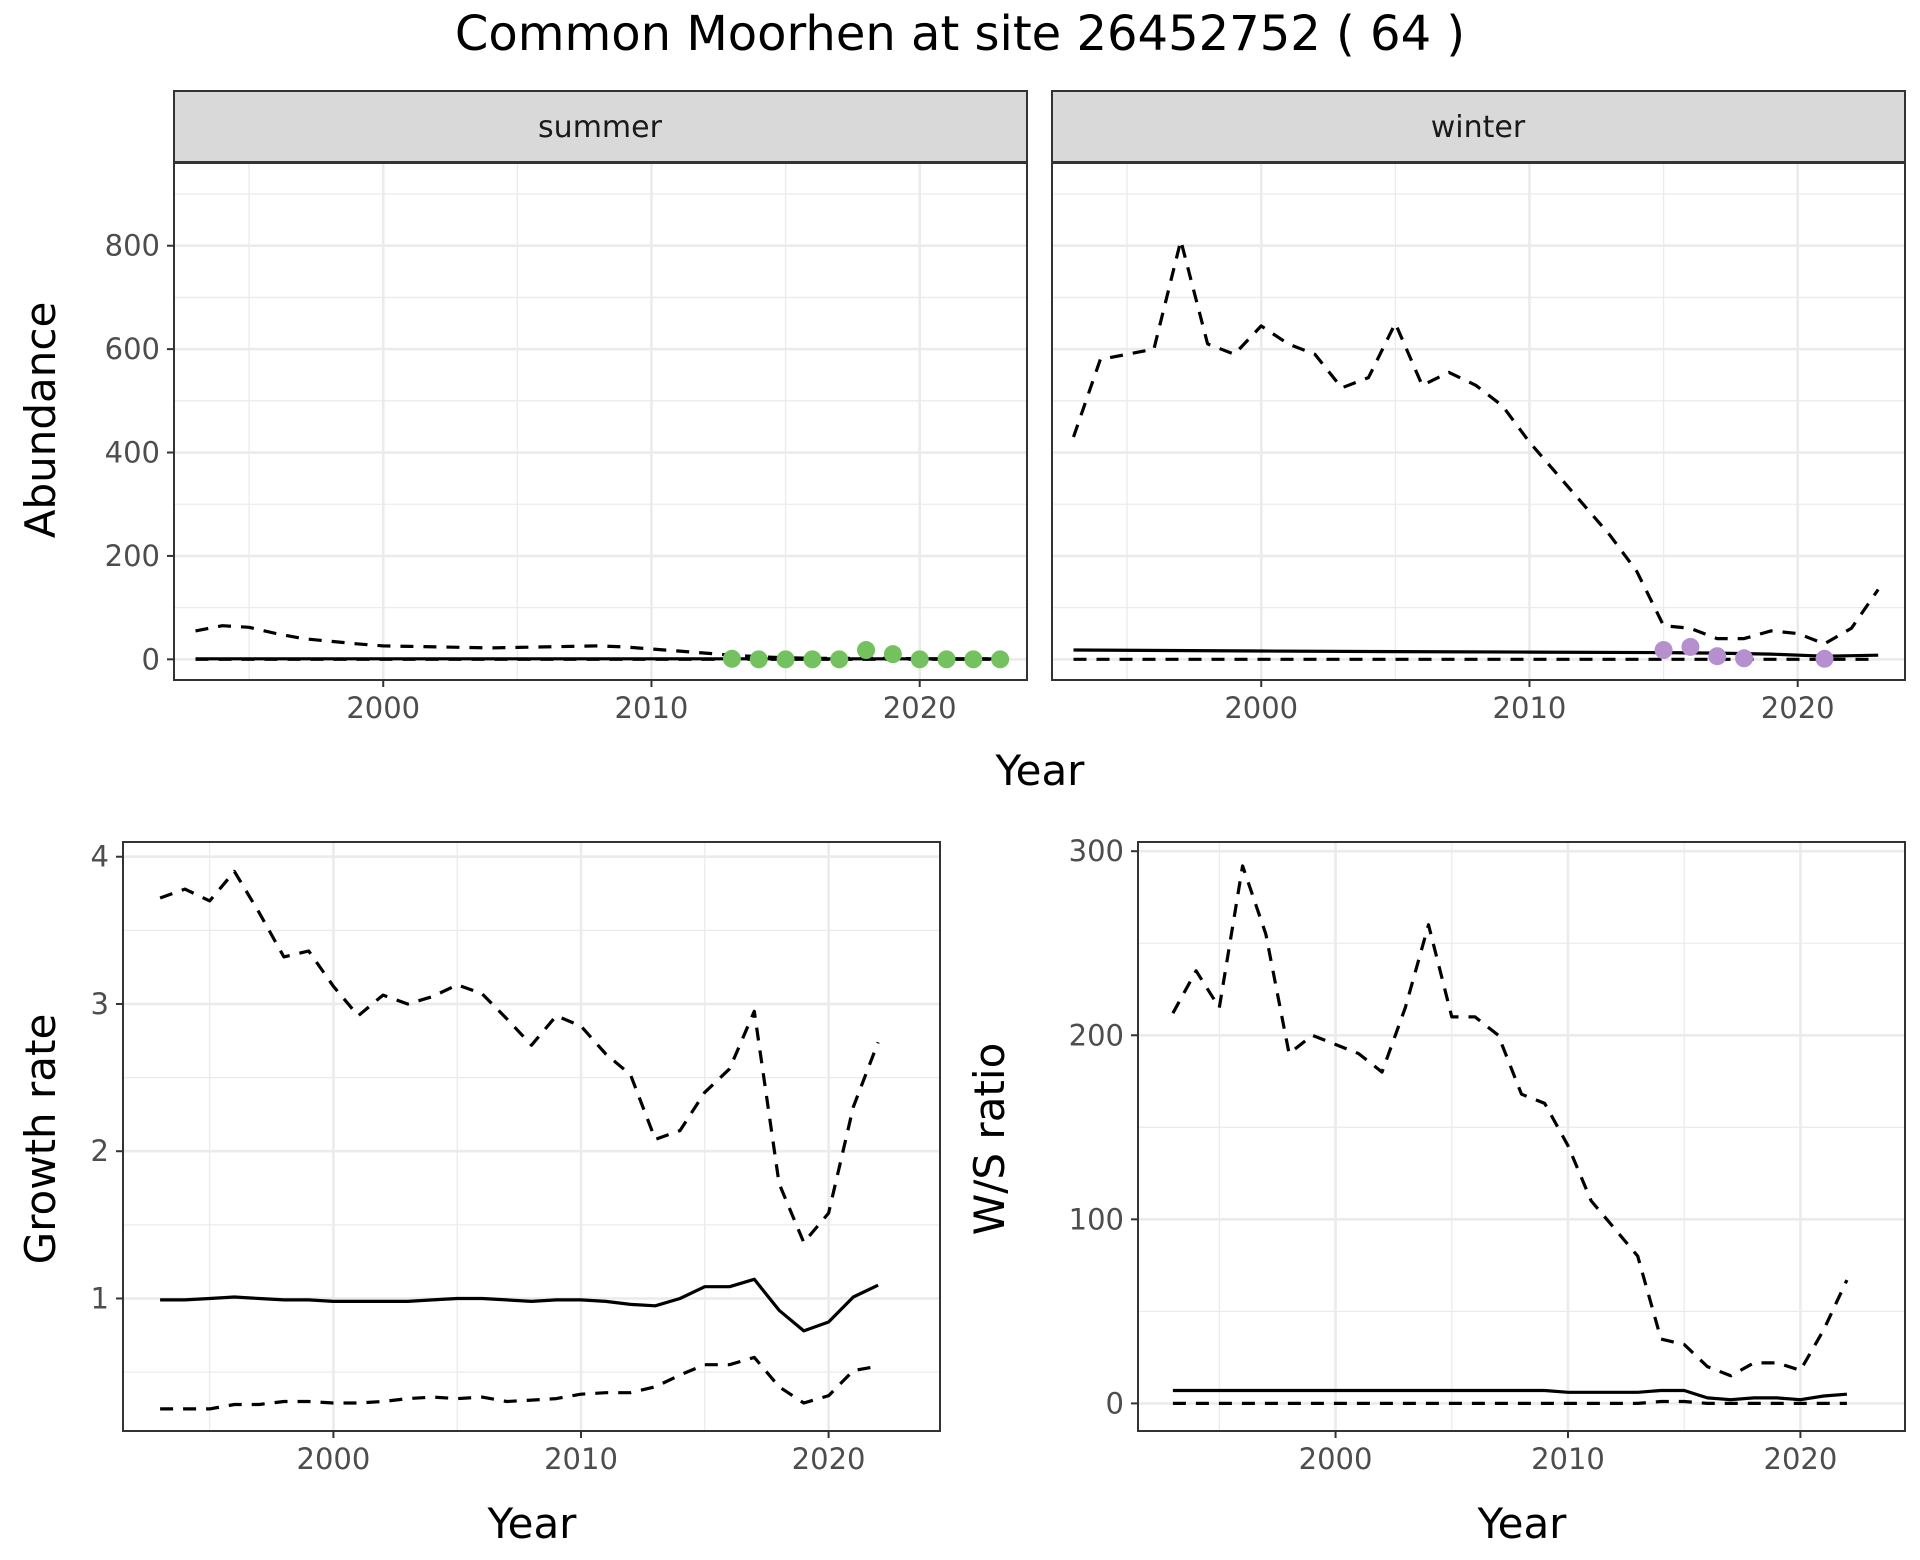 Image resolution: width=1920 pixels, height=1560 pixels. I want to click on ratio-y-axis-title: W/S ratio, so click(989, 1139).